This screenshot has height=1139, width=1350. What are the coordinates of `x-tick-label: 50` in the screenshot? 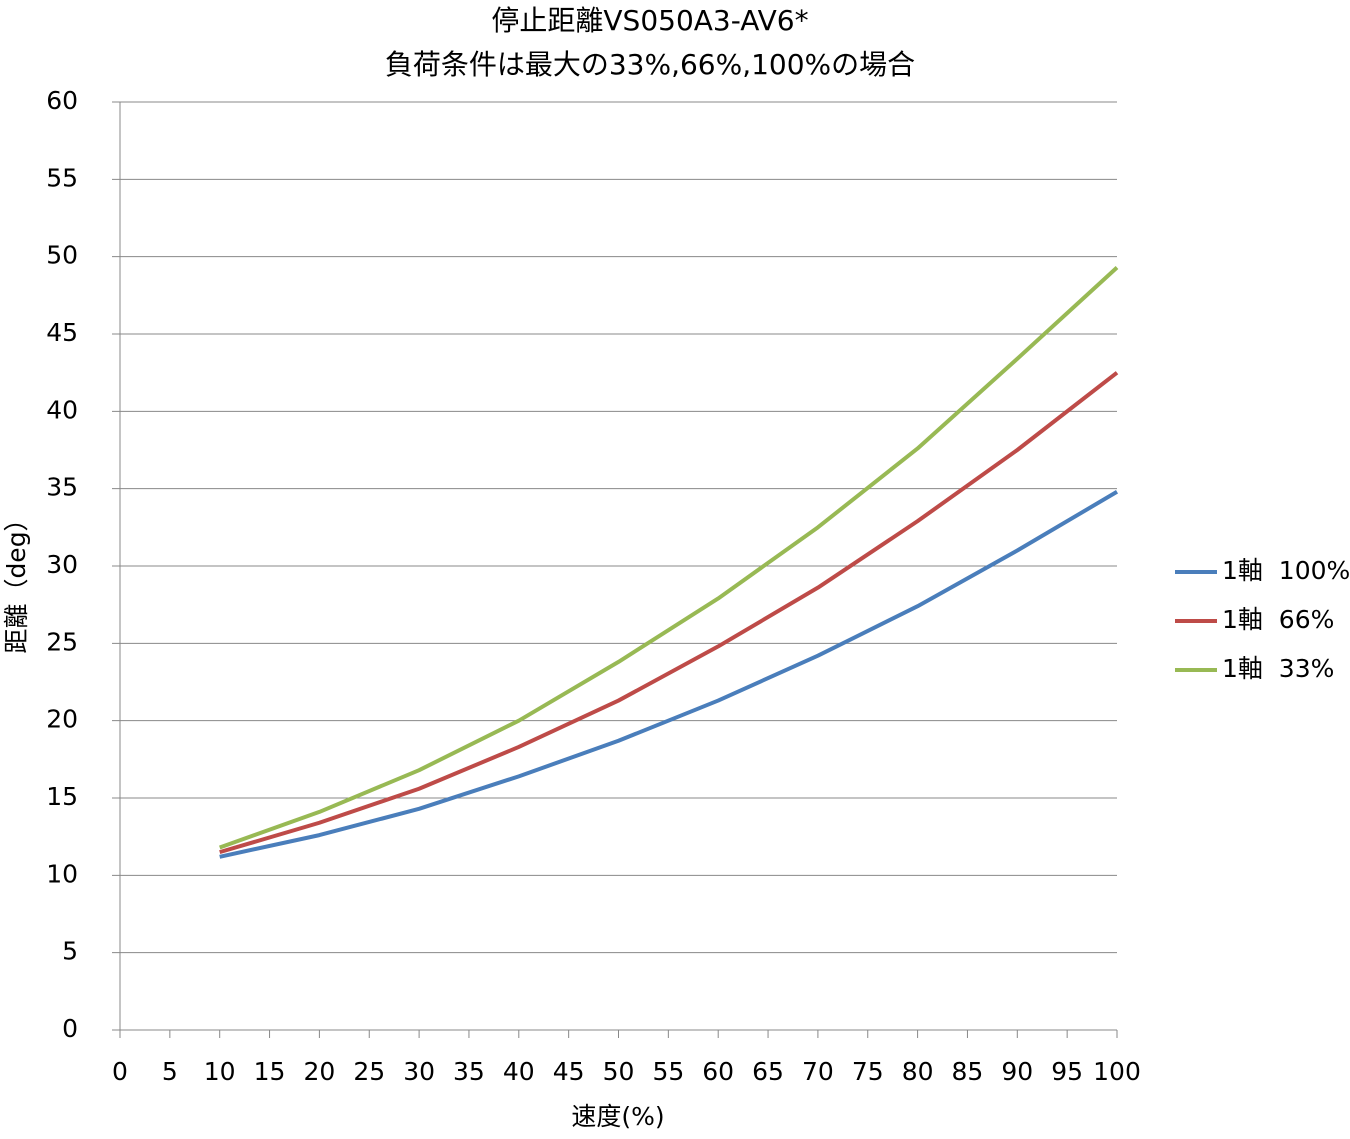 It's located at (619, 1071).